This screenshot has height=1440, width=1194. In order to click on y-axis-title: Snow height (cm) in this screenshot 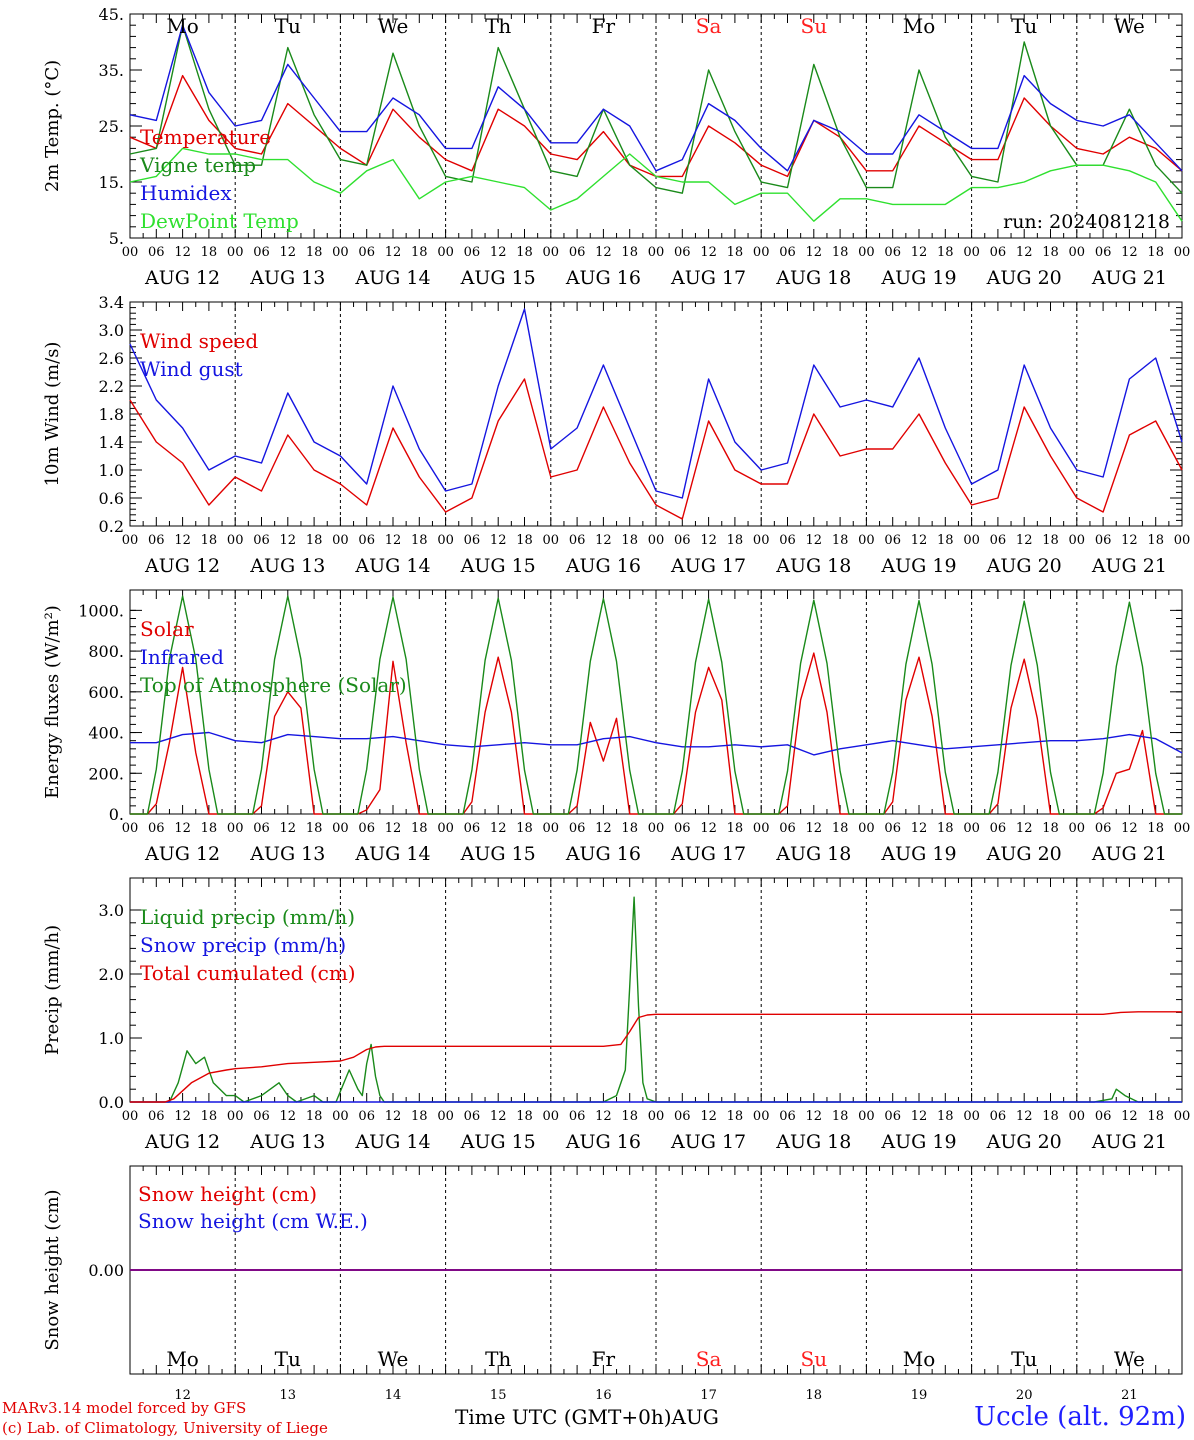, I will do `click(52, 1269)`.